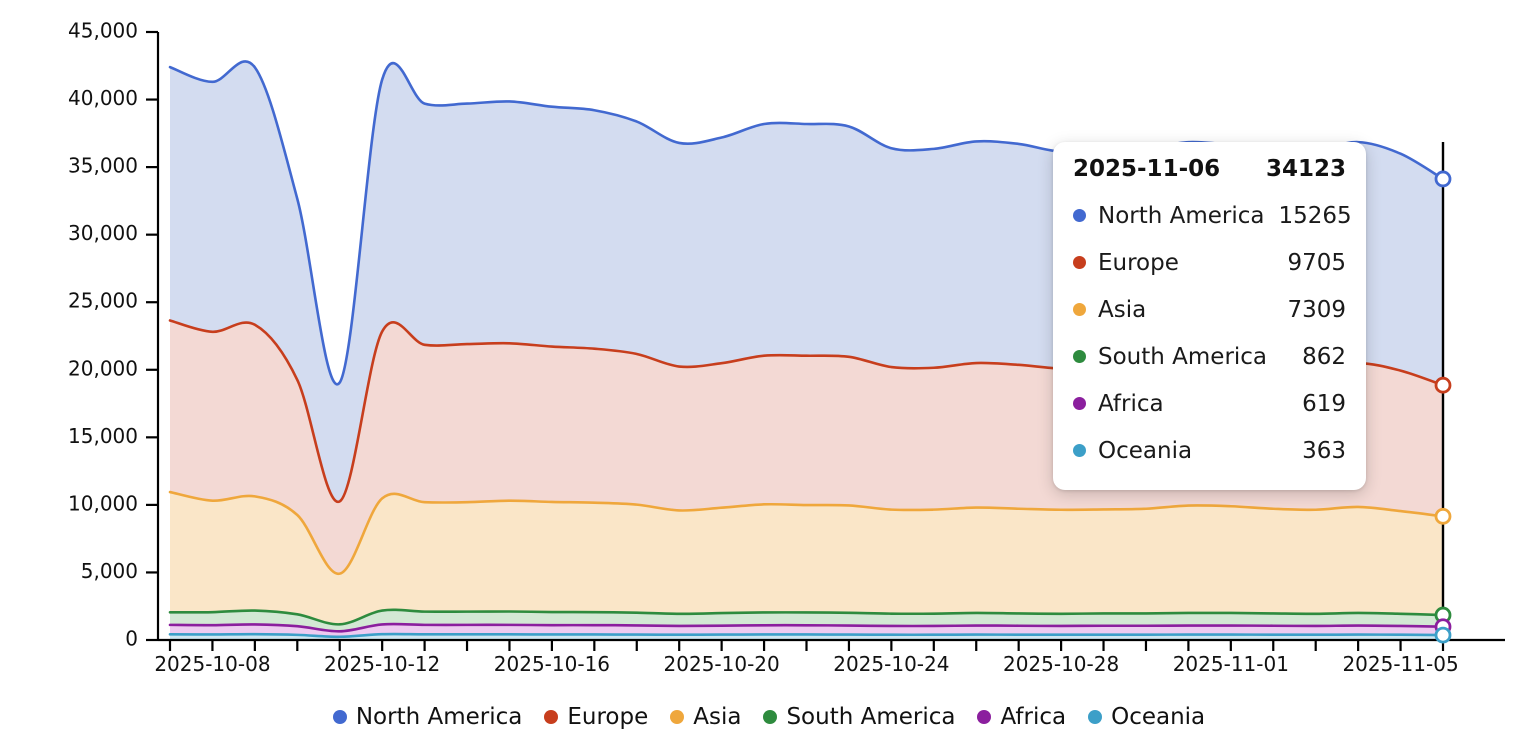 The height and width of the screenshot is (744, 1538). I want to click on tooltip-row: Europe 9705, so click(1209, 262).